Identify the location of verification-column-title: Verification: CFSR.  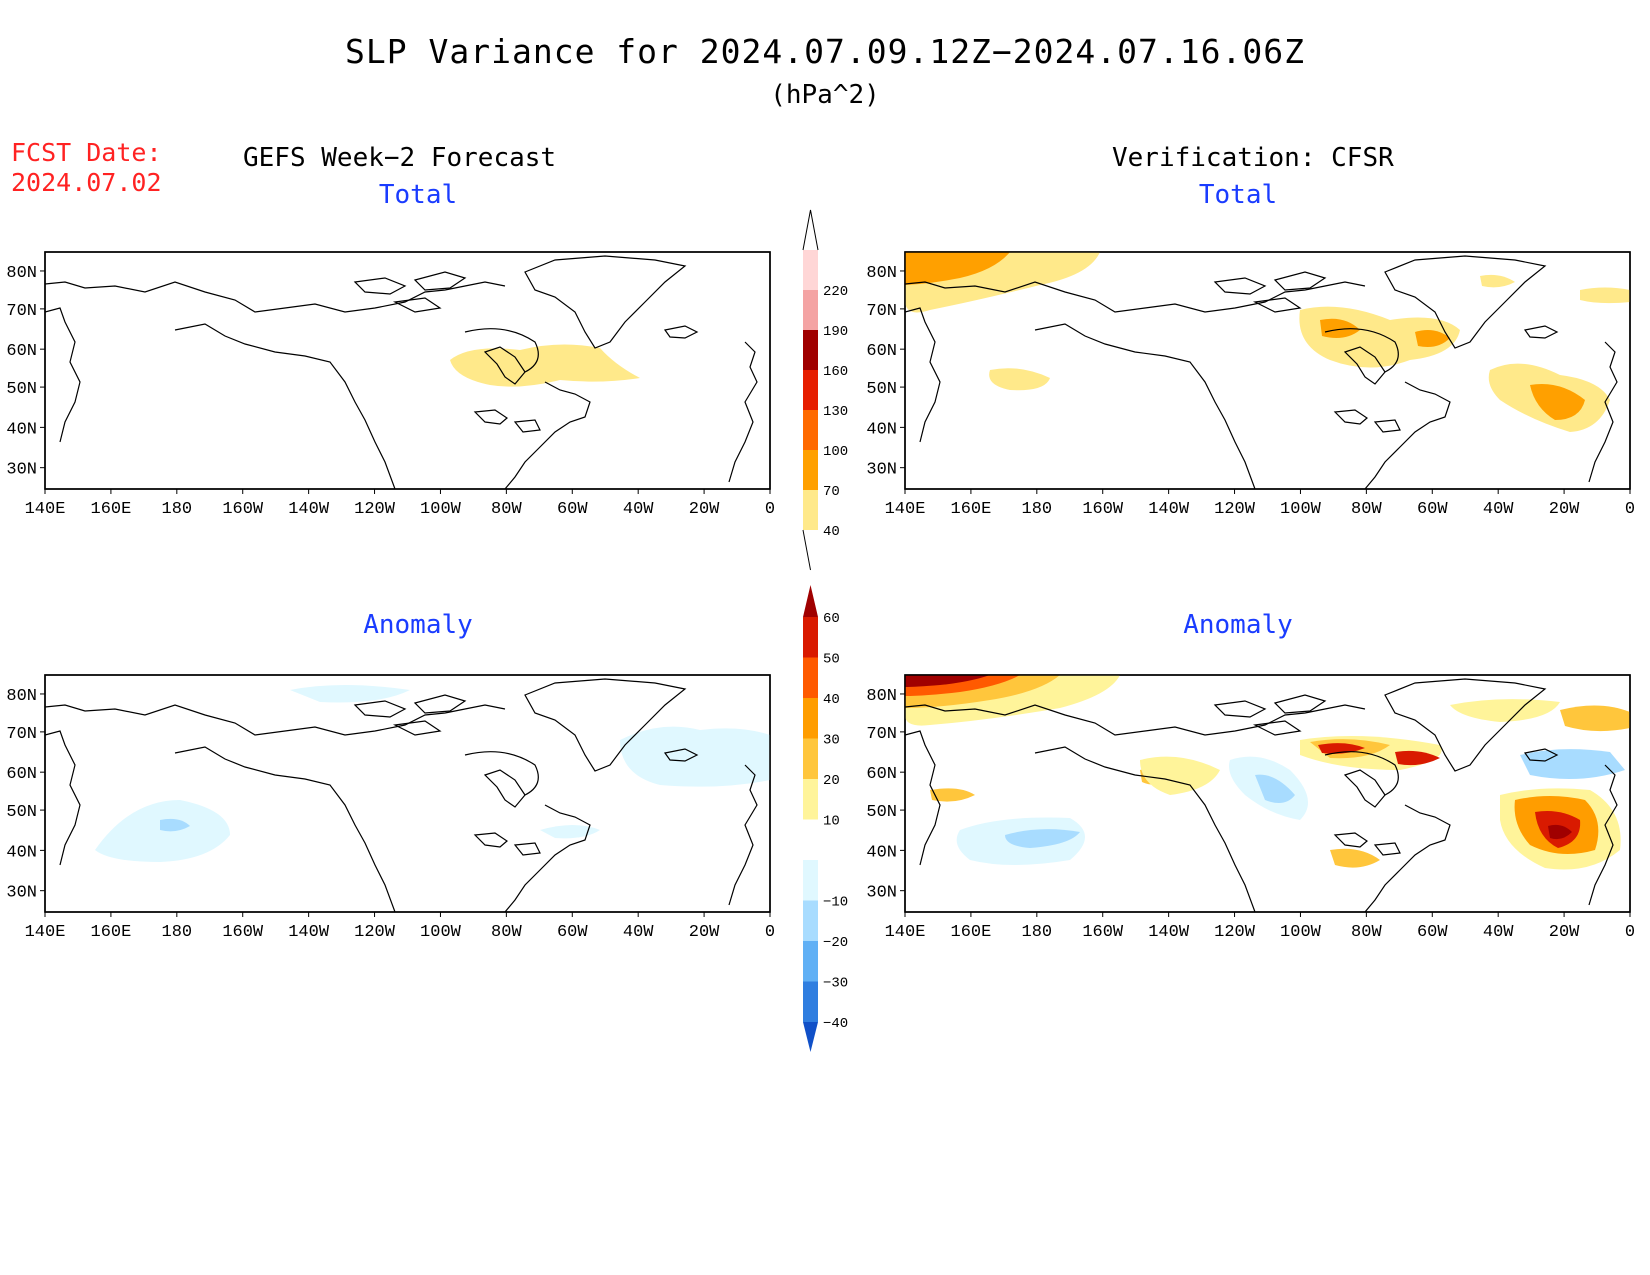
(1253, 158).